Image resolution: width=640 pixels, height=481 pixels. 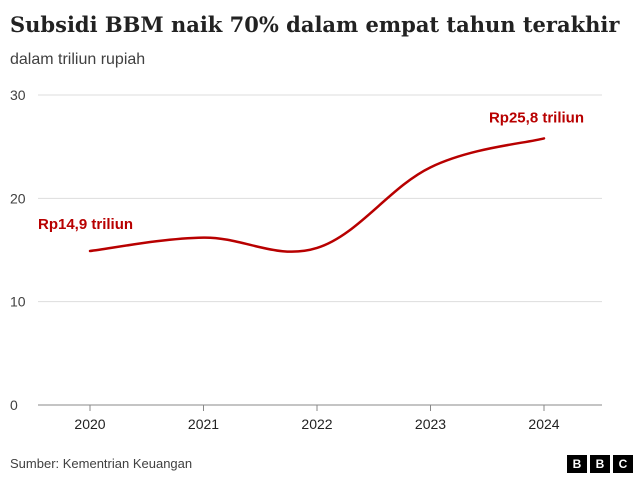 What do you see at coordinates (78, 59) in the screenshot?
I see `chart-subtitle: dalam triliun rupiah` at bounding box center [78, 59].